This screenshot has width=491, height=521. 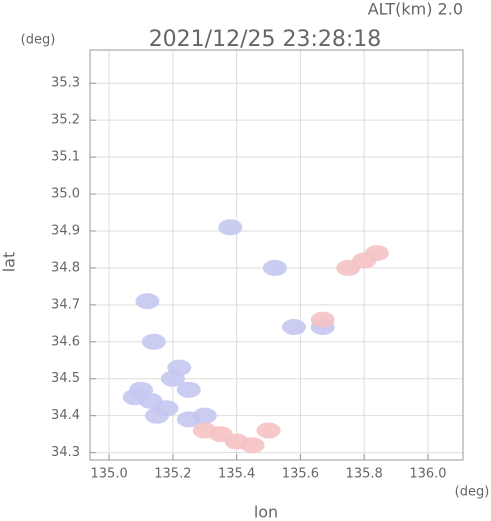 What do you see at coordinates (65, 304) in the screenshot?
I see `y-tick-label: 34.7` at bounding box center [65, 304].